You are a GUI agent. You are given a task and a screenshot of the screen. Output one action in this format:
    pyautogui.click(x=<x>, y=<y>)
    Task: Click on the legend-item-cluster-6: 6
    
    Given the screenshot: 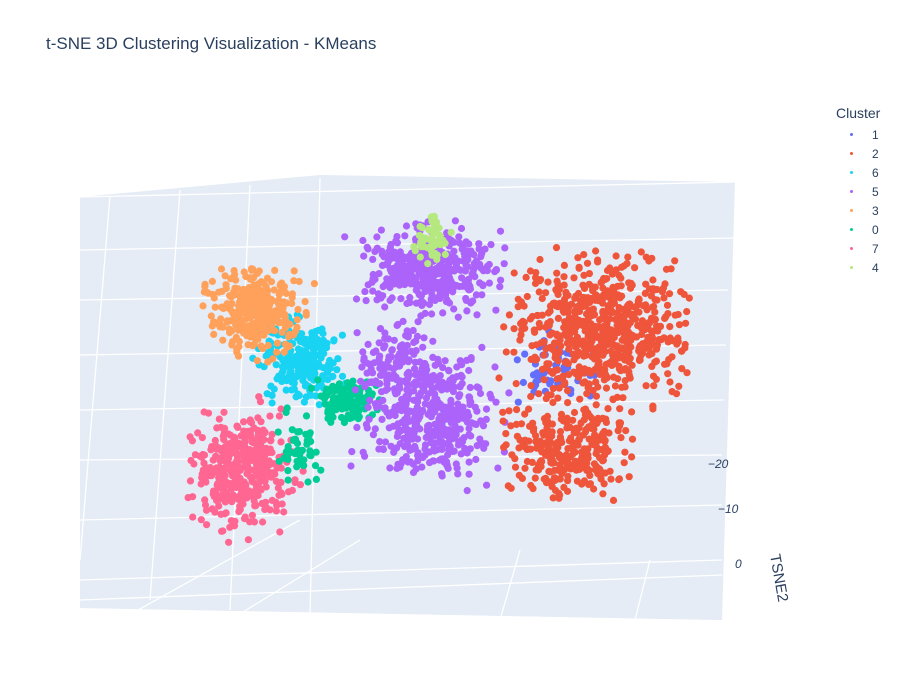 What is the action you would take?
    pyautogui.click(x=866, y=172)
    